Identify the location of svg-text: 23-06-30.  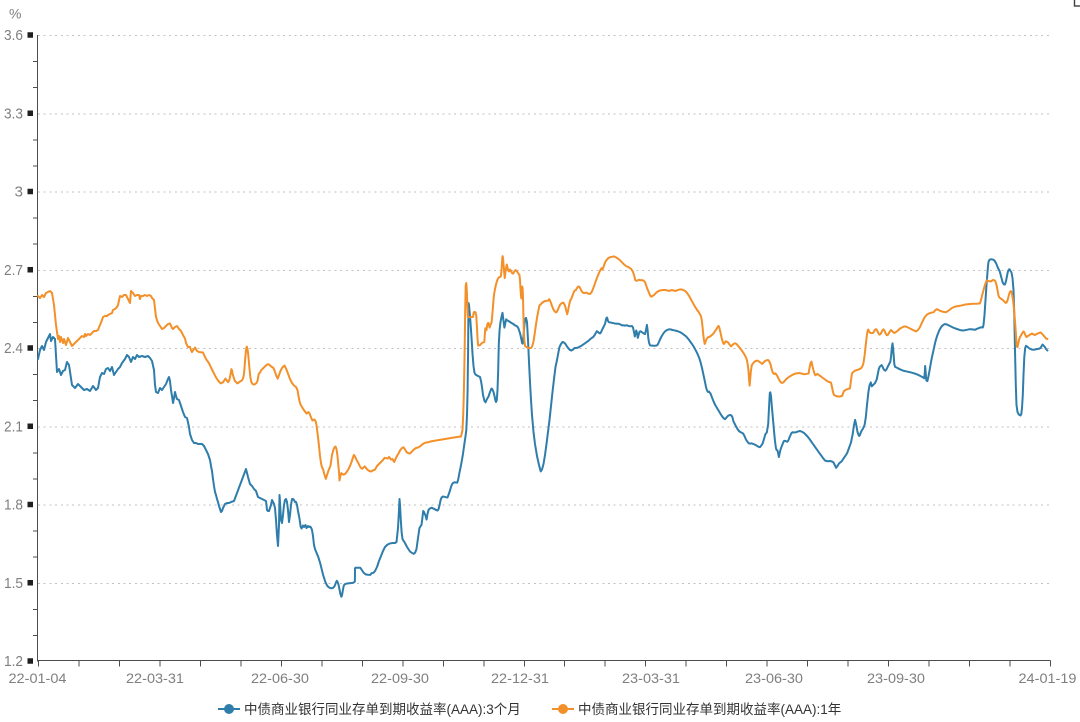
(774, 678).